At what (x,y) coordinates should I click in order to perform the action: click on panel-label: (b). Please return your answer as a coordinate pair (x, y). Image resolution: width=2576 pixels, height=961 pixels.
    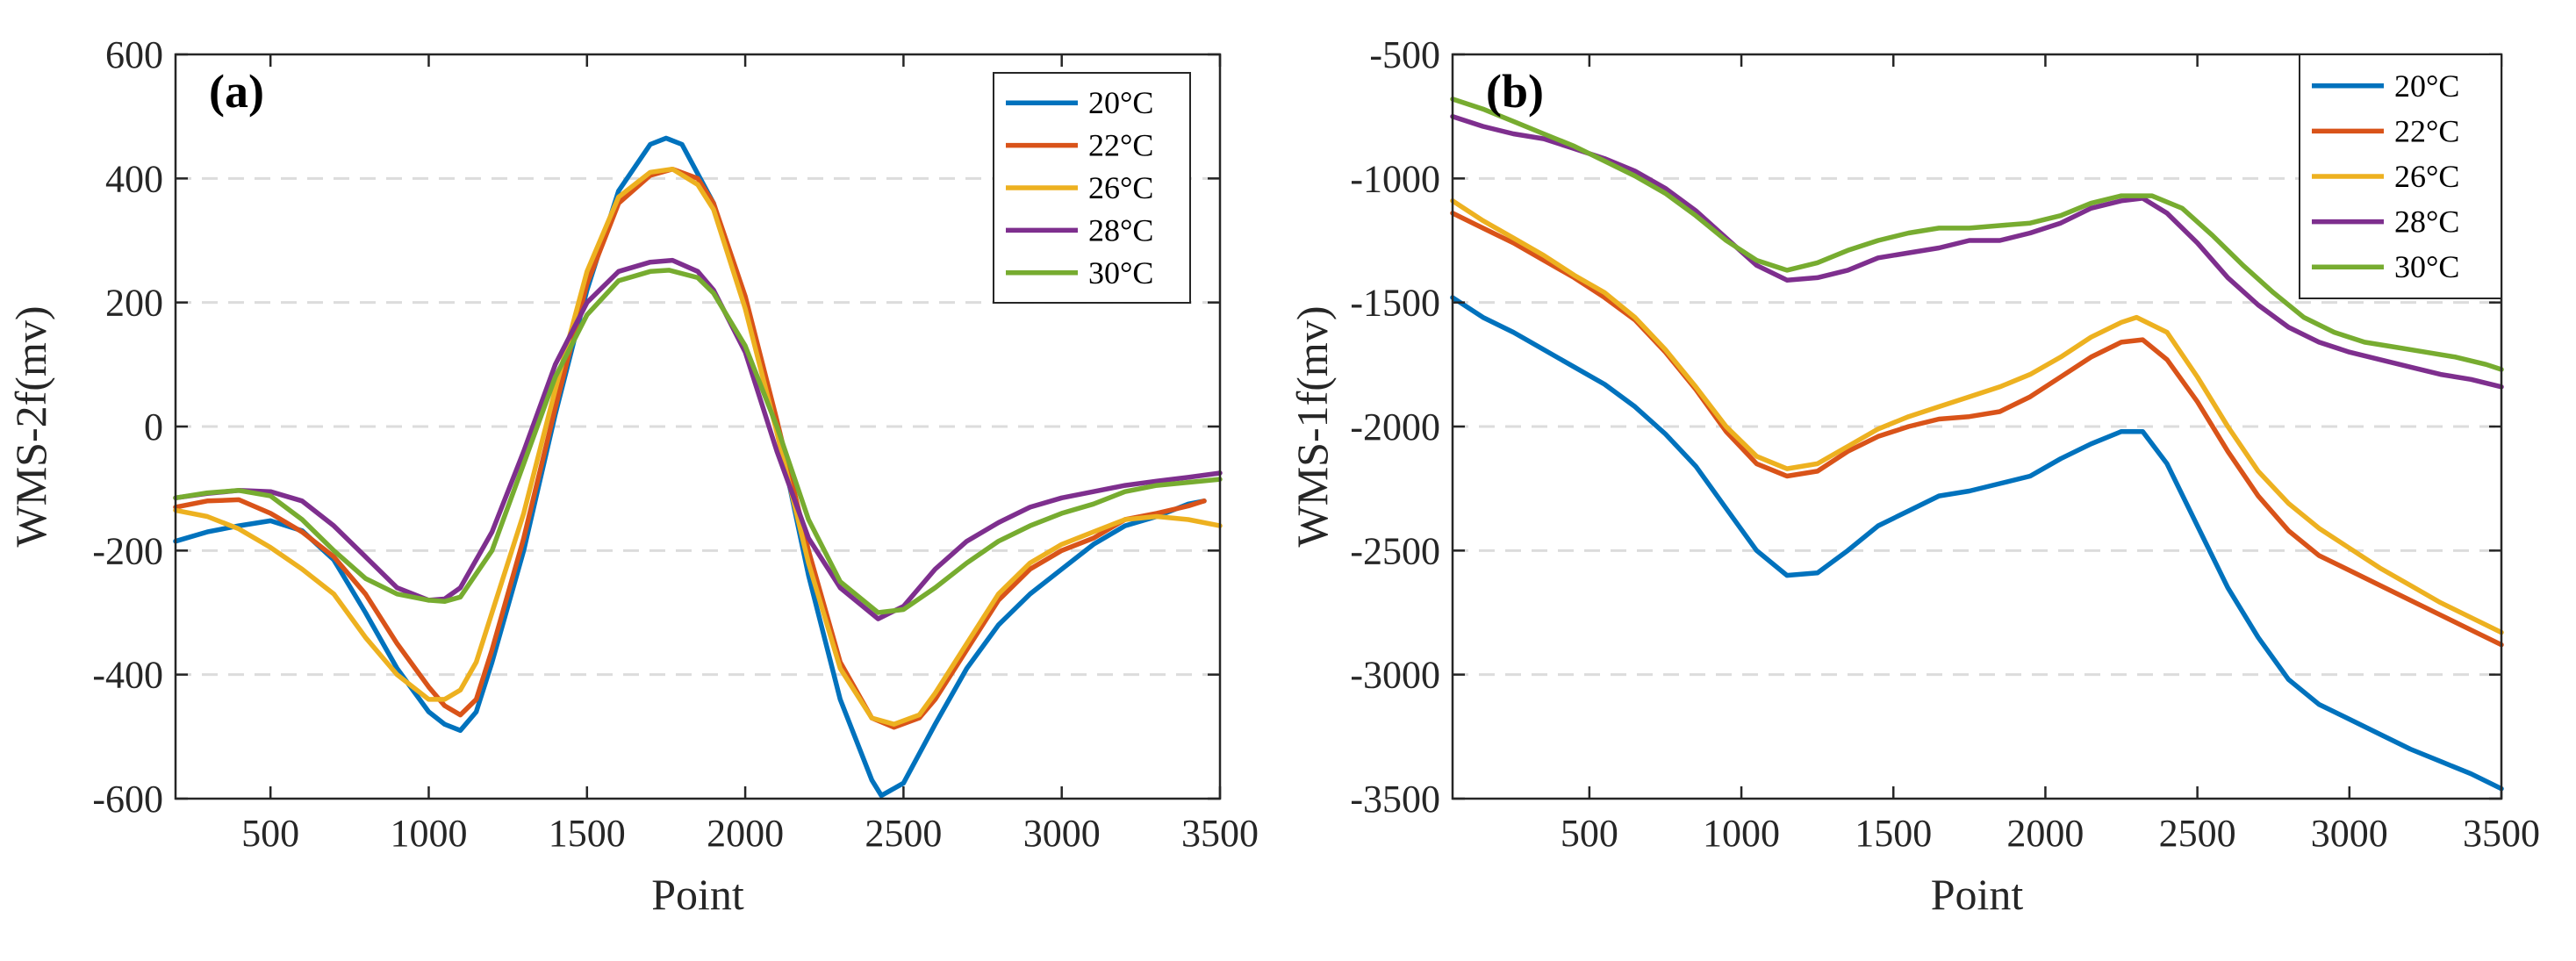
    Looking at the image, I should click on (1515, 91).